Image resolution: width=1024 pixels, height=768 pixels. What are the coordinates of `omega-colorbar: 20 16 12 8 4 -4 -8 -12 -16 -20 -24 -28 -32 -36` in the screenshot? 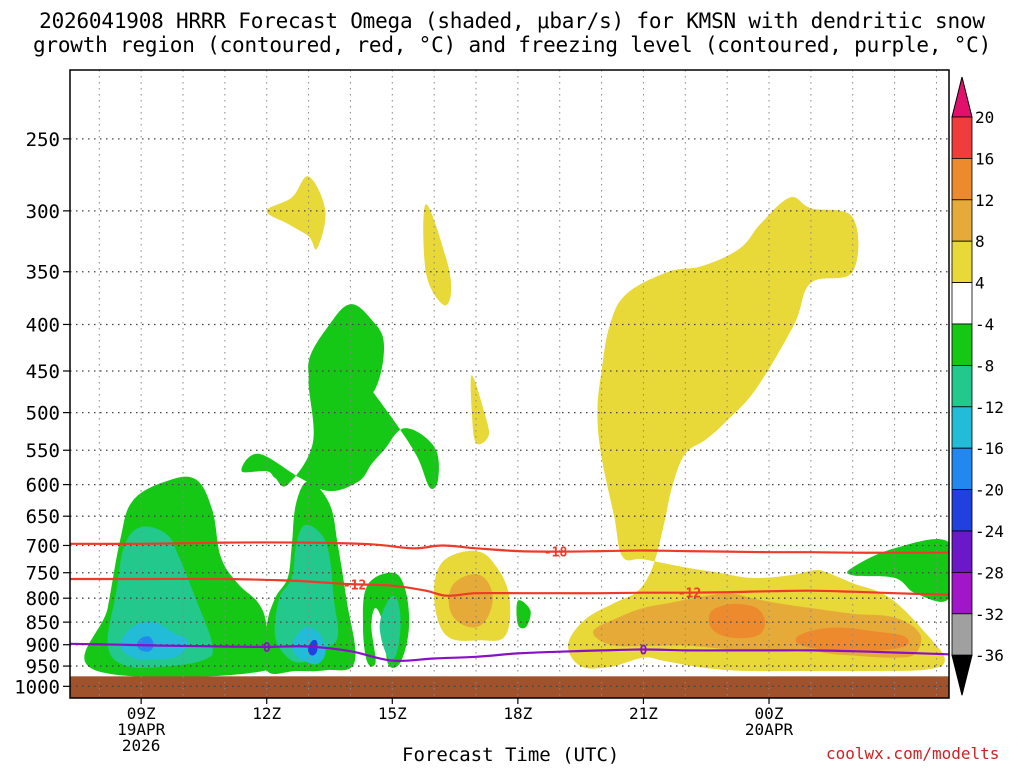 It's located at (977, 386).